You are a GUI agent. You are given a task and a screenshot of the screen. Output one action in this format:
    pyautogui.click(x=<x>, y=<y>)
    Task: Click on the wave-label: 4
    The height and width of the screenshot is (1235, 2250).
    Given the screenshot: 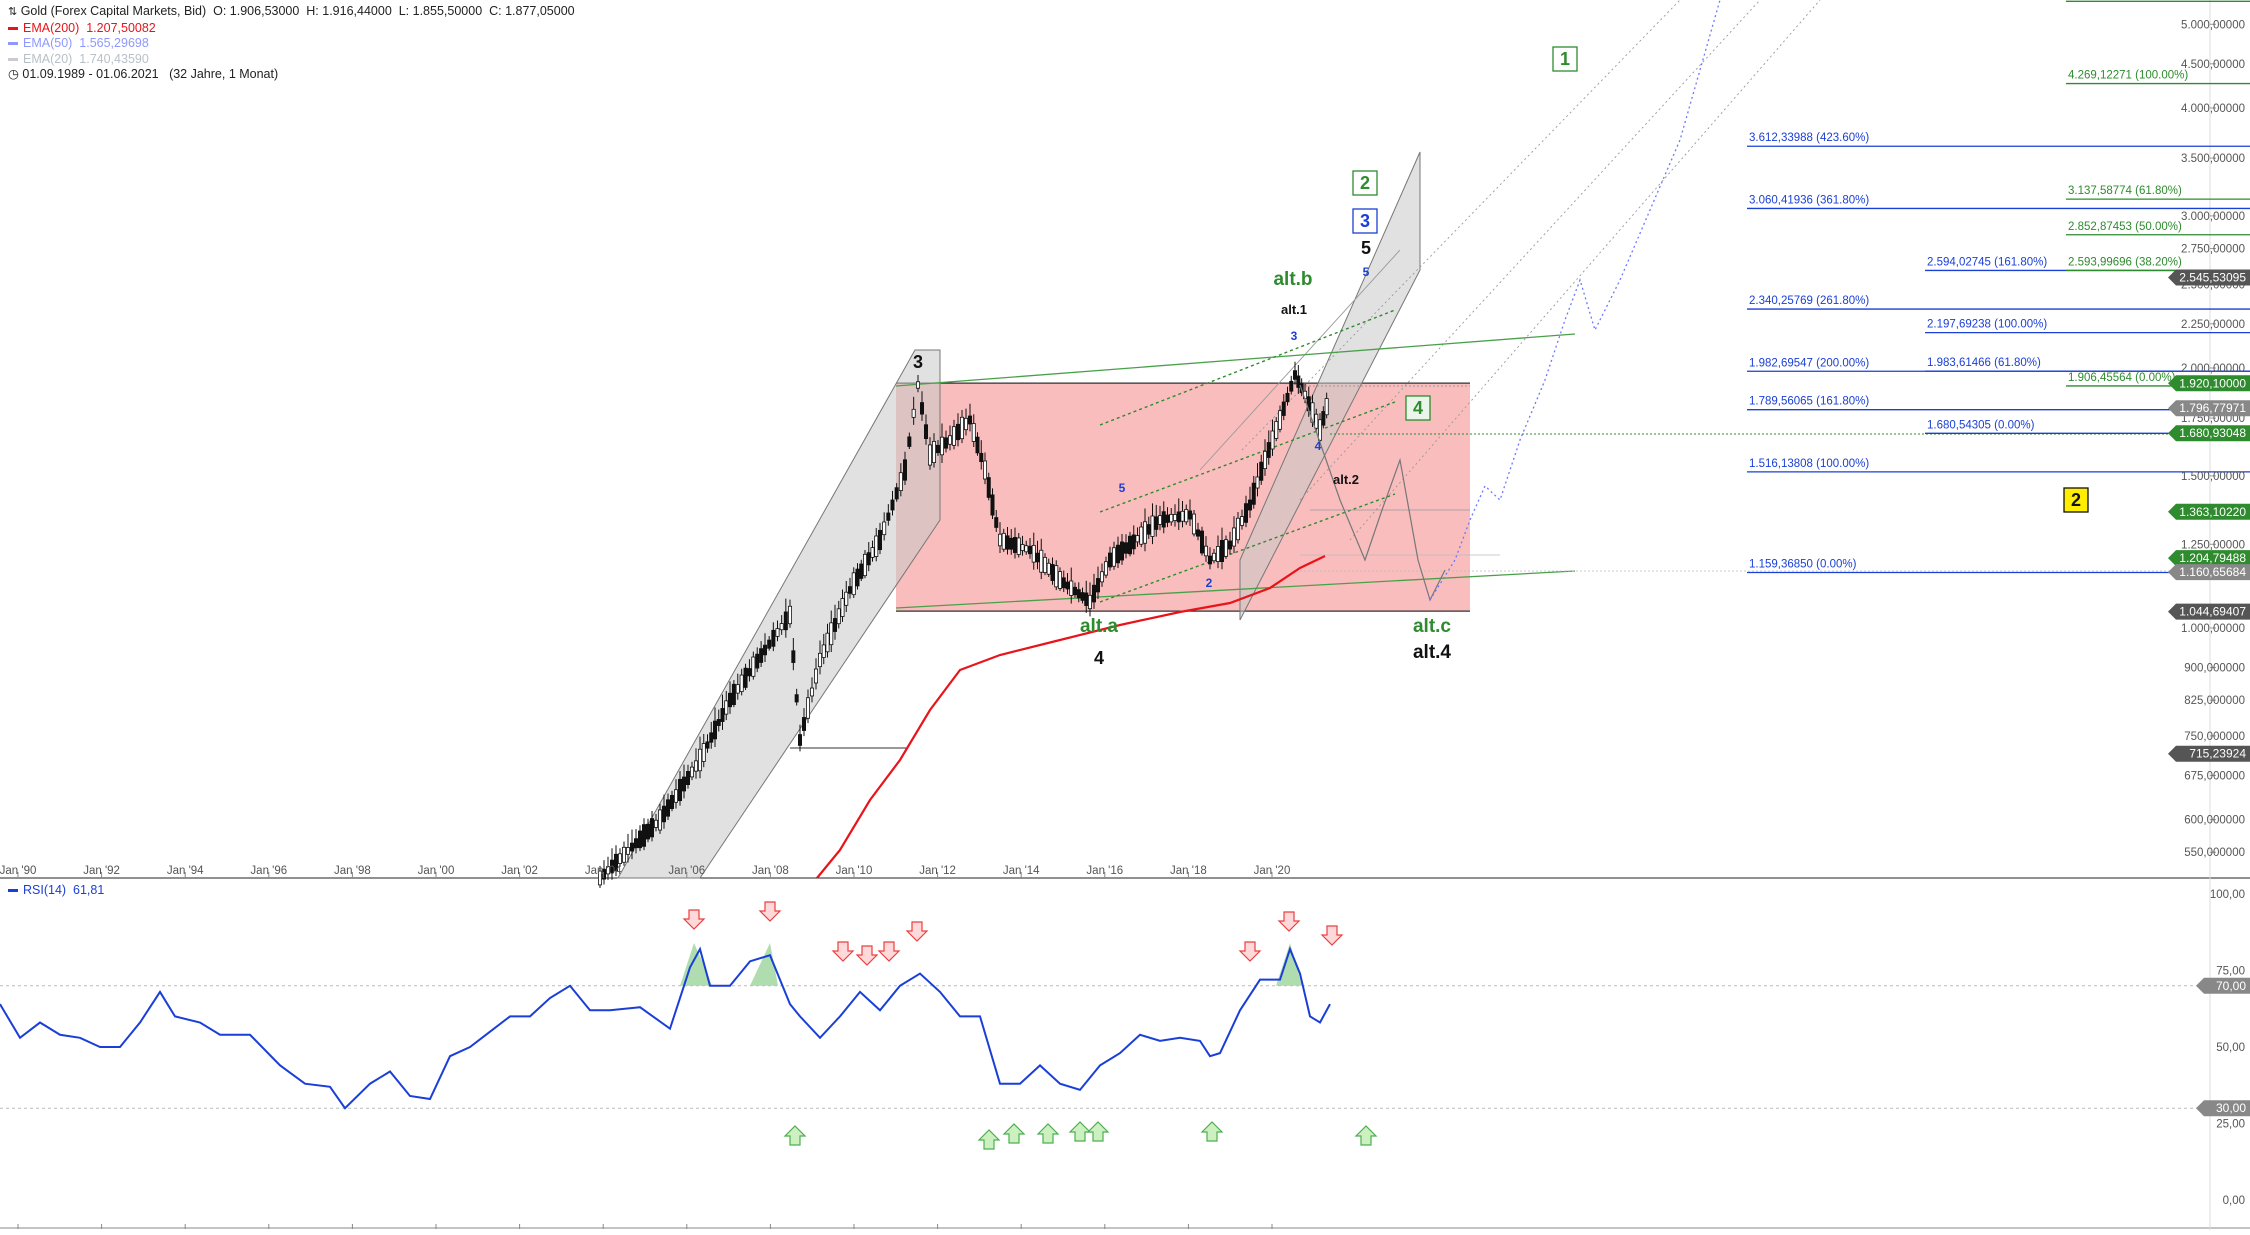 What is the action you would take?
    pyautogui.click(x=1099, y=658)
    